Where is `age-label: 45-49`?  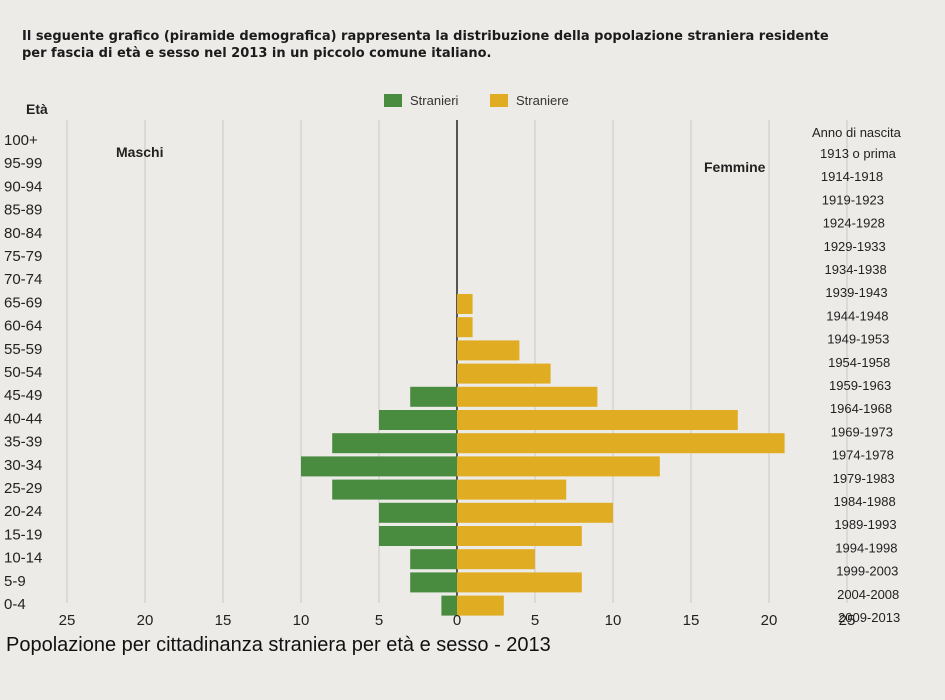
age-label: 45-49 is located at coordinates (23, 395).